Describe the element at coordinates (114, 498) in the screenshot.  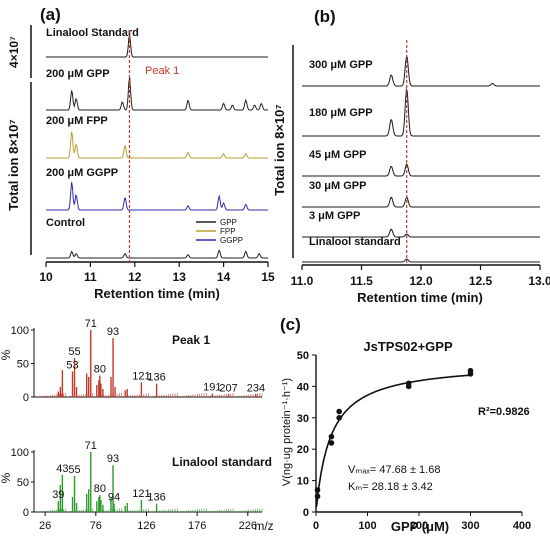
I see `ms-peak-label-1-6: 94` at that location.